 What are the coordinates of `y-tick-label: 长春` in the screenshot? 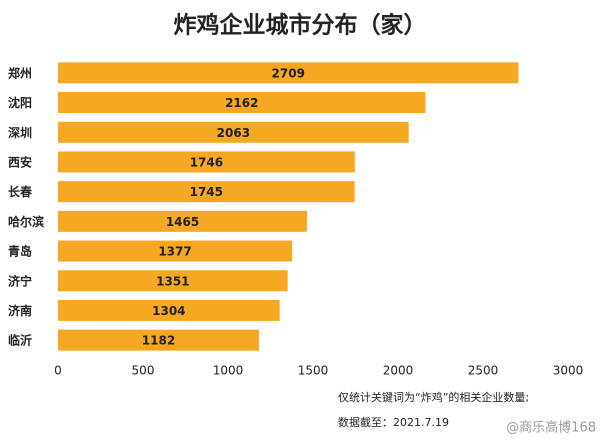 It's located at (20, 191).